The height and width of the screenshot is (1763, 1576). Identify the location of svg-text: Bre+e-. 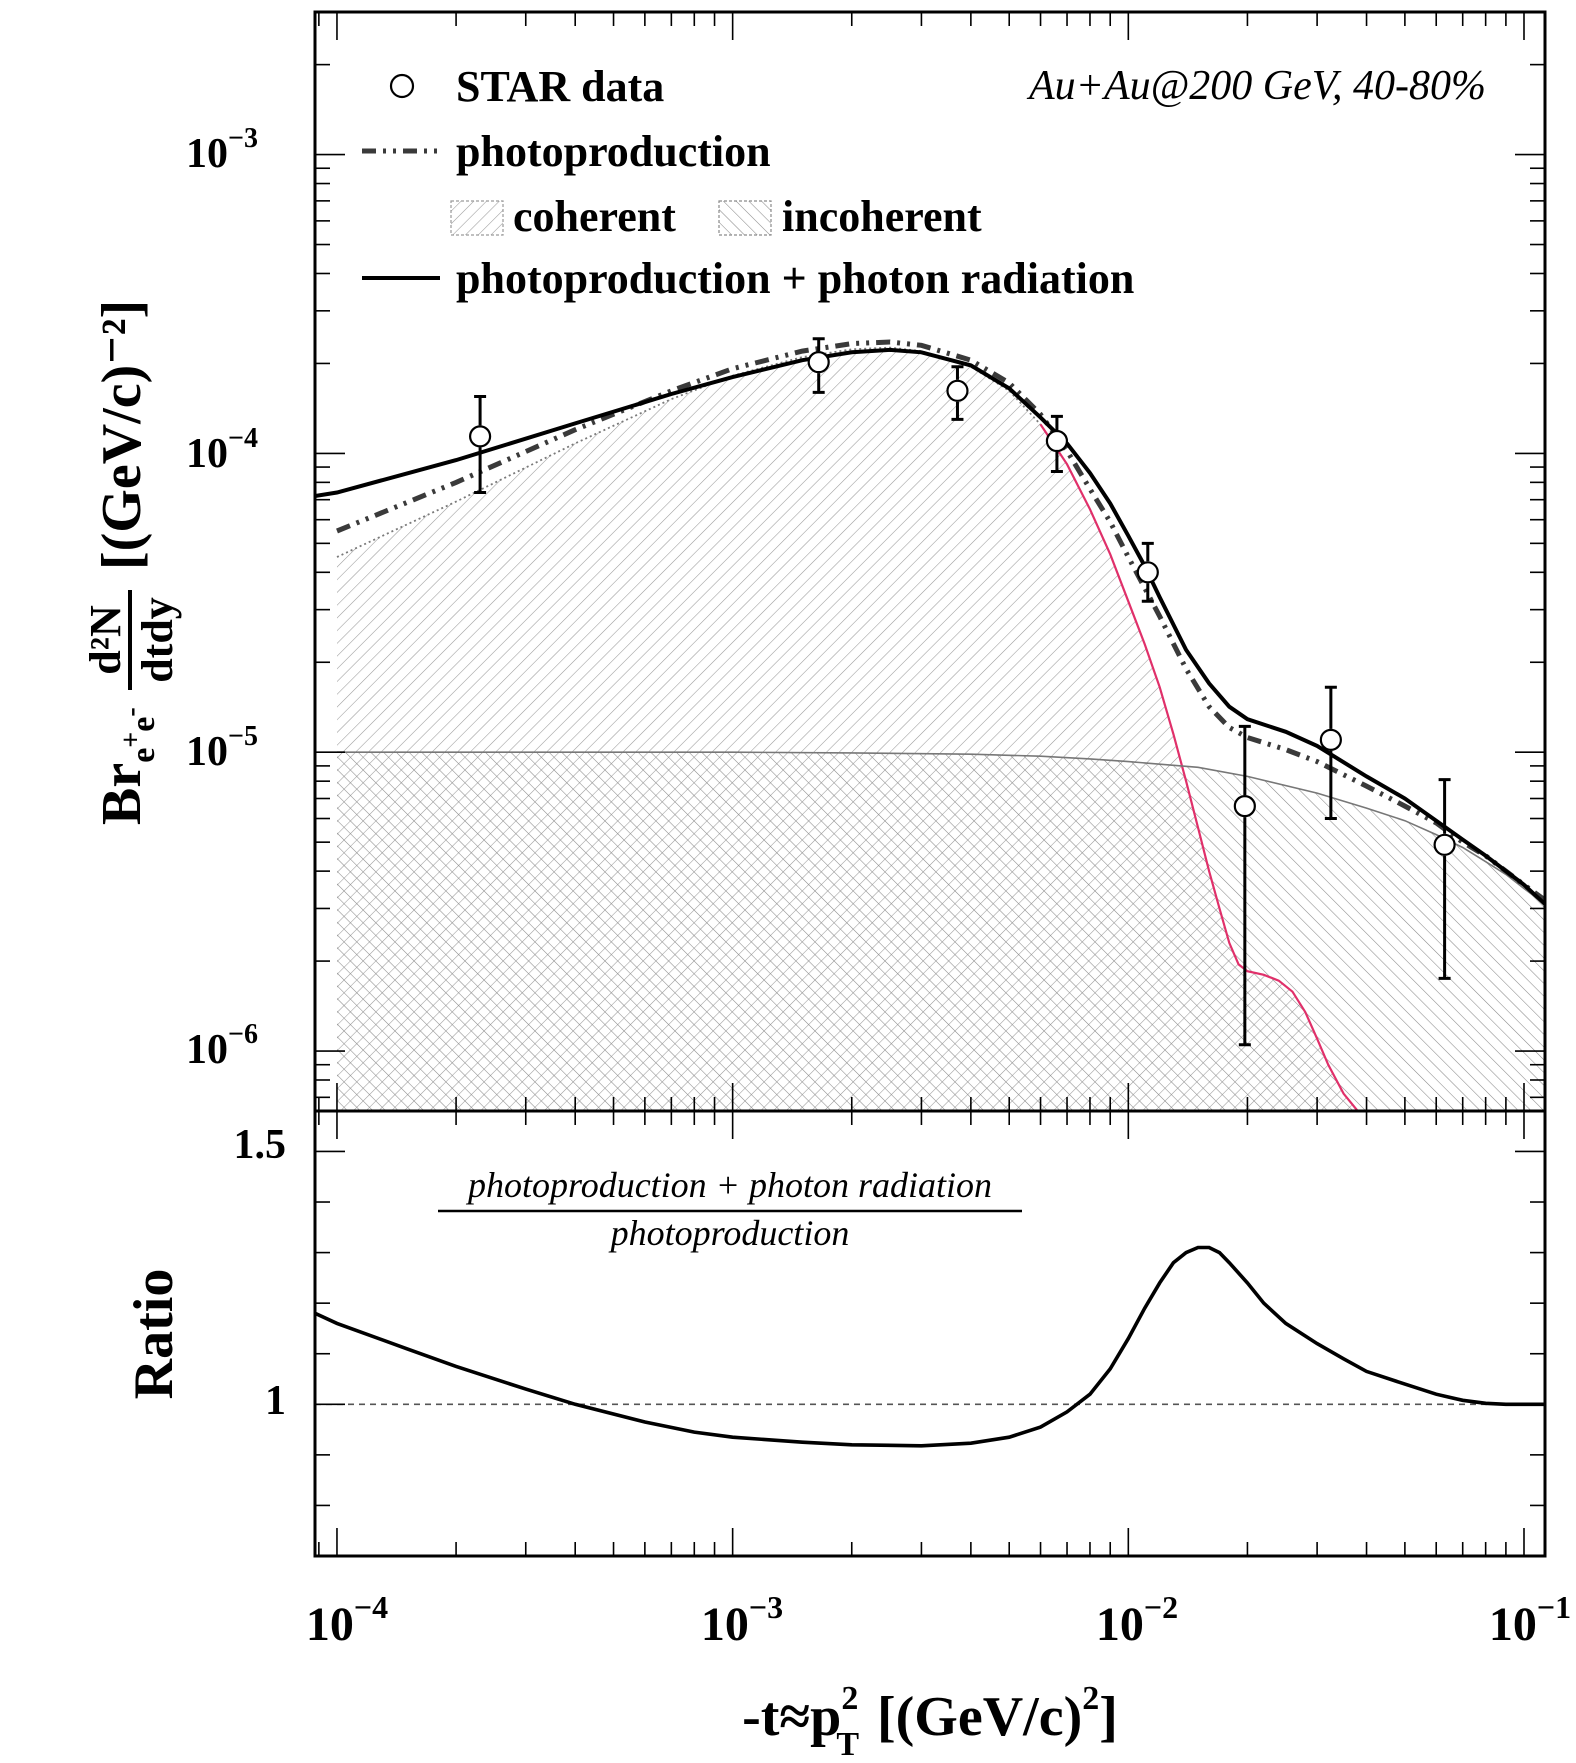
(126, 766).